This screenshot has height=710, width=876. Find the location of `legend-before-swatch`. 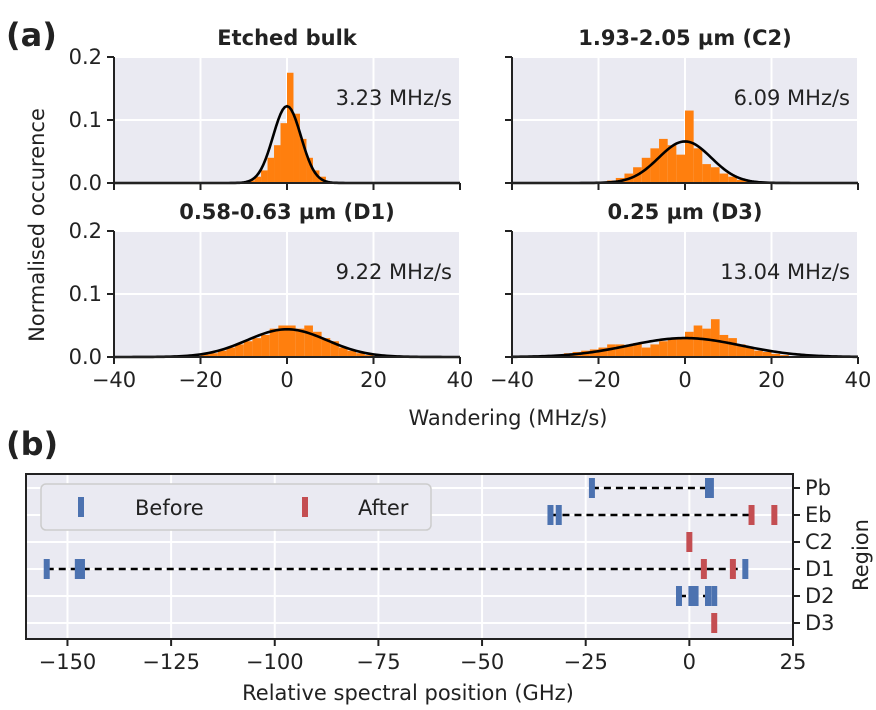

legend-before-swatch is located at coordinates (81, 507).